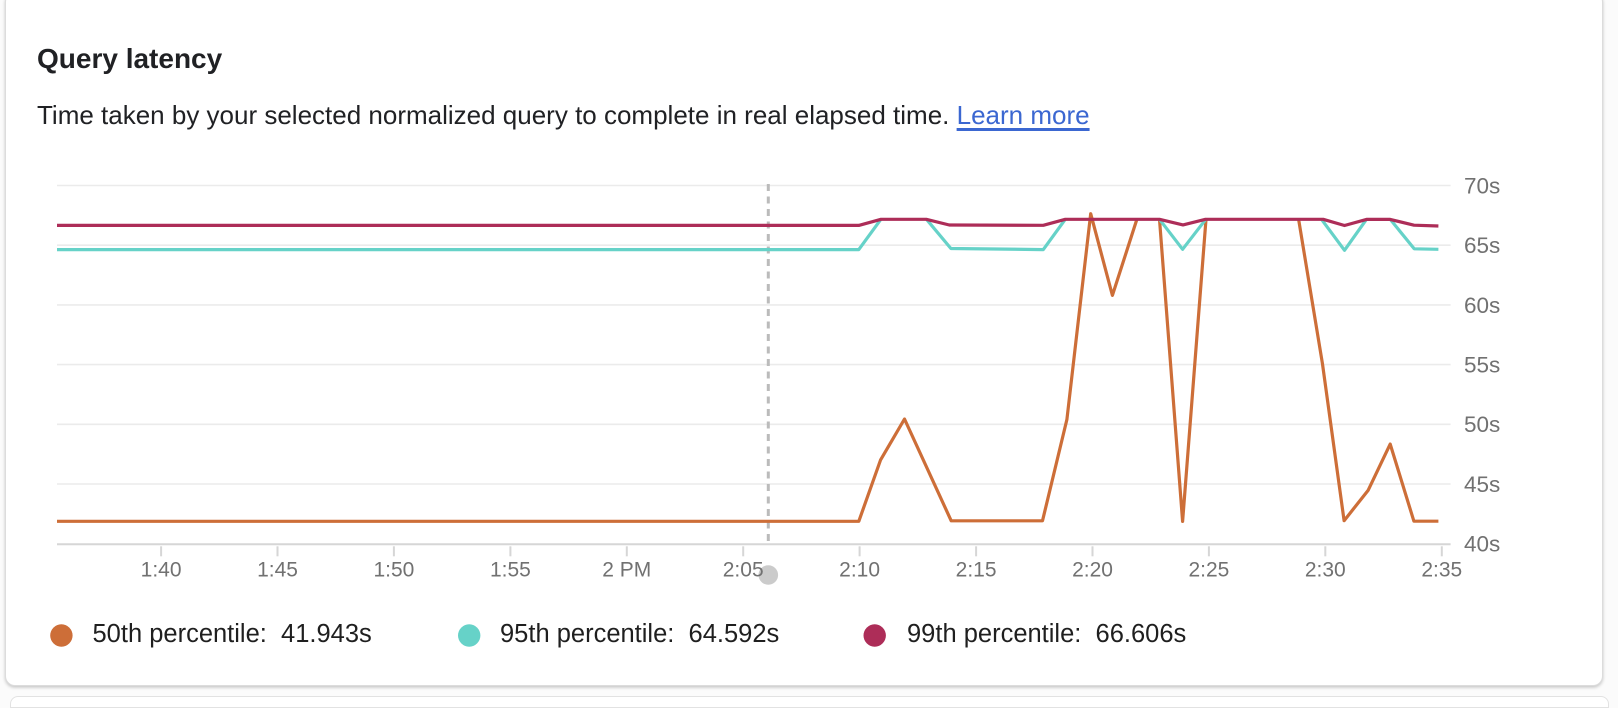 The height and width of the screenshot is (708, 1618). I want to click on svg-text: 65s, so click(1482, 245).